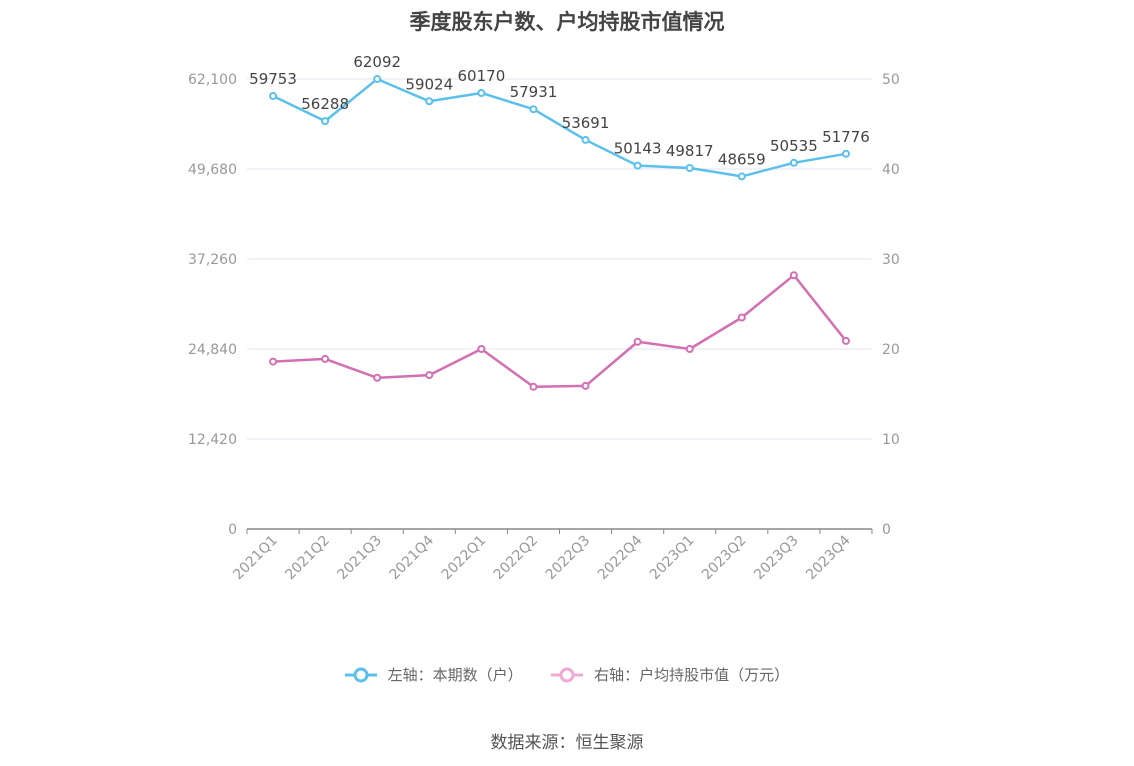 This screenshot has height=766, width=1134. Describe the element at coordinates (516, 558) in the screenshot. I see `x-axis-tick-label: 2022Q2` at that location.